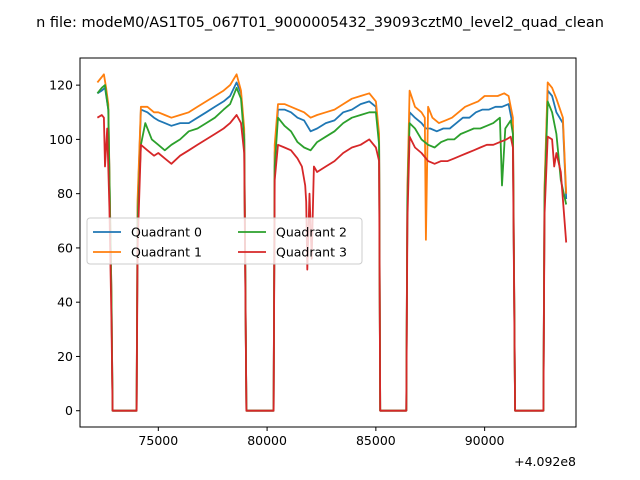  What do you see at coordinates (311, 252) in the screenshot?
I see `legend-label: Quadrant 3` at bounding box center [311, 252].